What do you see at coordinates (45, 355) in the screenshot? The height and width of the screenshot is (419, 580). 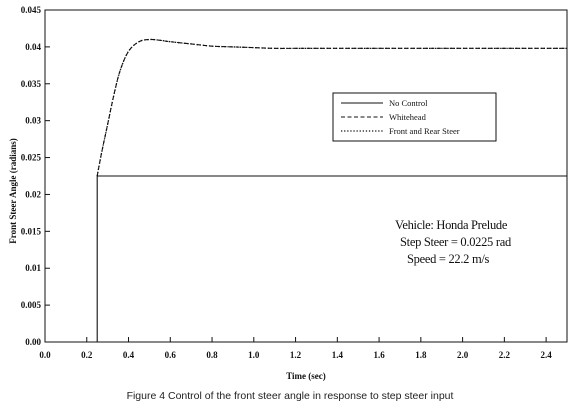 I see `x-tick-label: 0.0` at bounding box center [45, 355].